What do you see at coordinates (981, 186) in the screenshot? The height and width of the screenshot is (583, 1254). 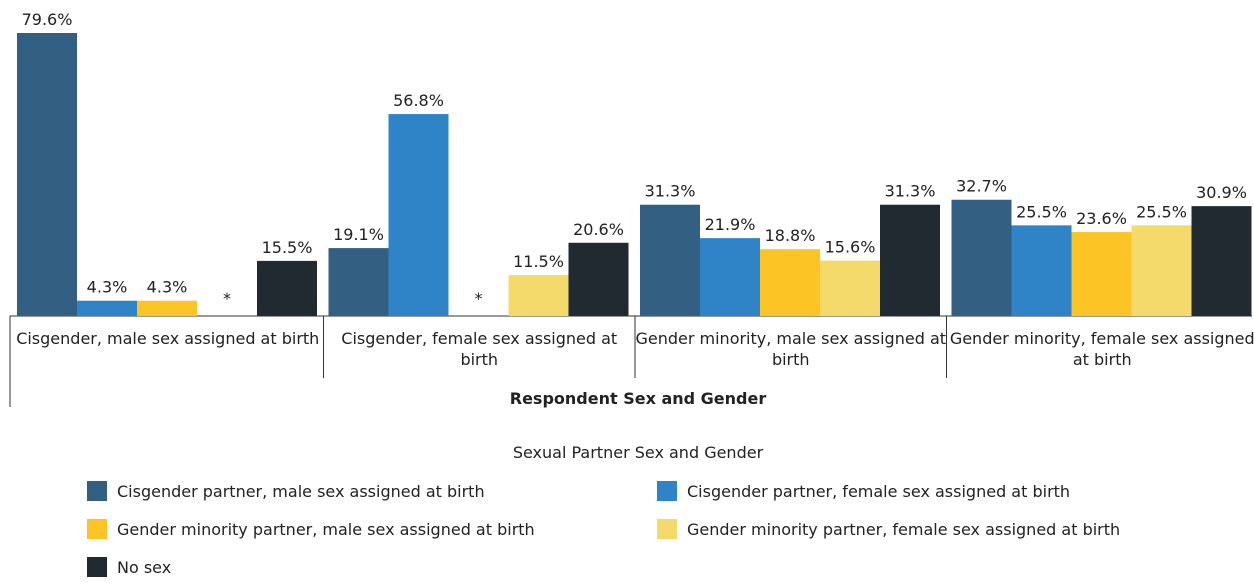 I see `data-label: 32.7%` at bounding box center [981, 186].